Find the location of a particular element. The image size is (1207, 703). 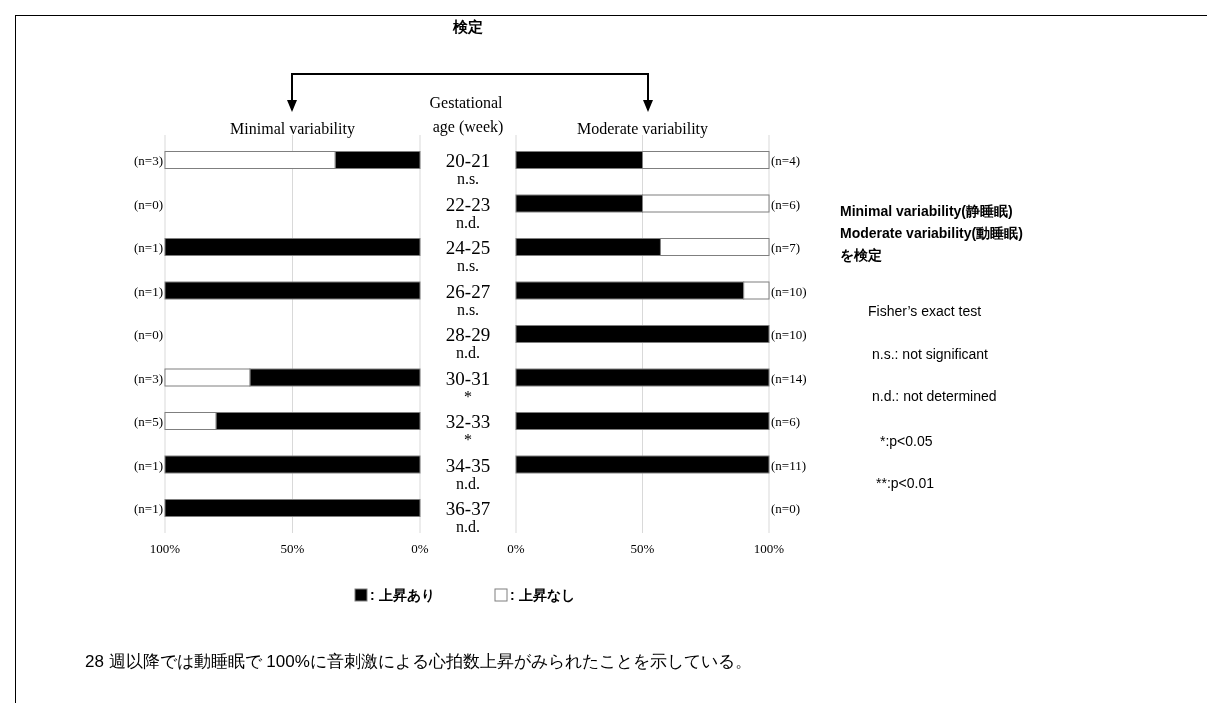

text: (n=11) is located at coordinates (789, 465).